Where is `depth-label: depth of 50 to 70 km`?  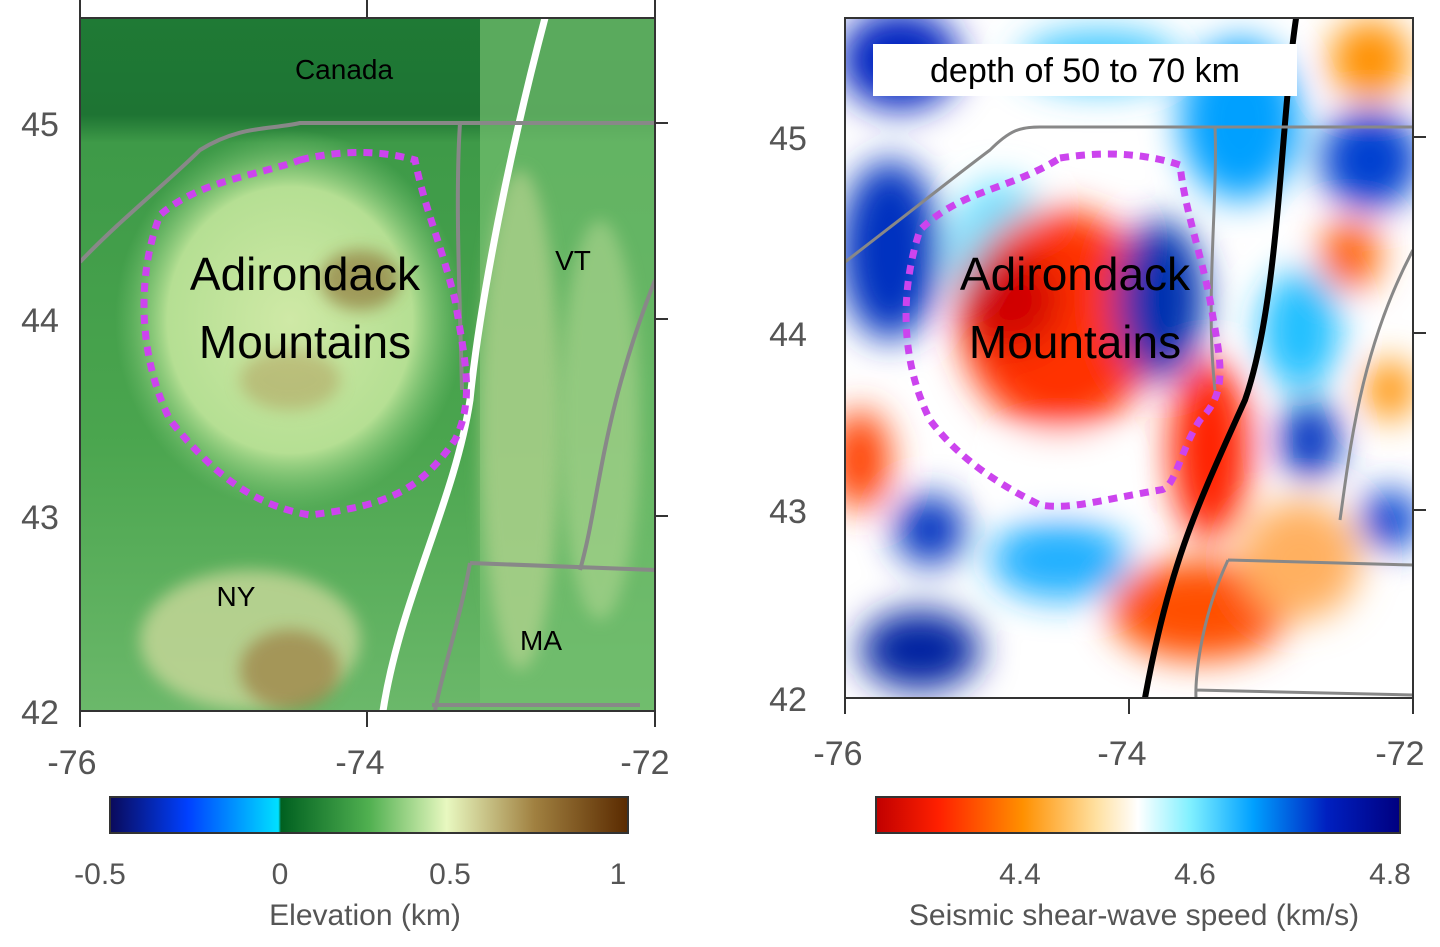
depth-label: depth of 50 to 70 km is located at coordinates (1085, 71).